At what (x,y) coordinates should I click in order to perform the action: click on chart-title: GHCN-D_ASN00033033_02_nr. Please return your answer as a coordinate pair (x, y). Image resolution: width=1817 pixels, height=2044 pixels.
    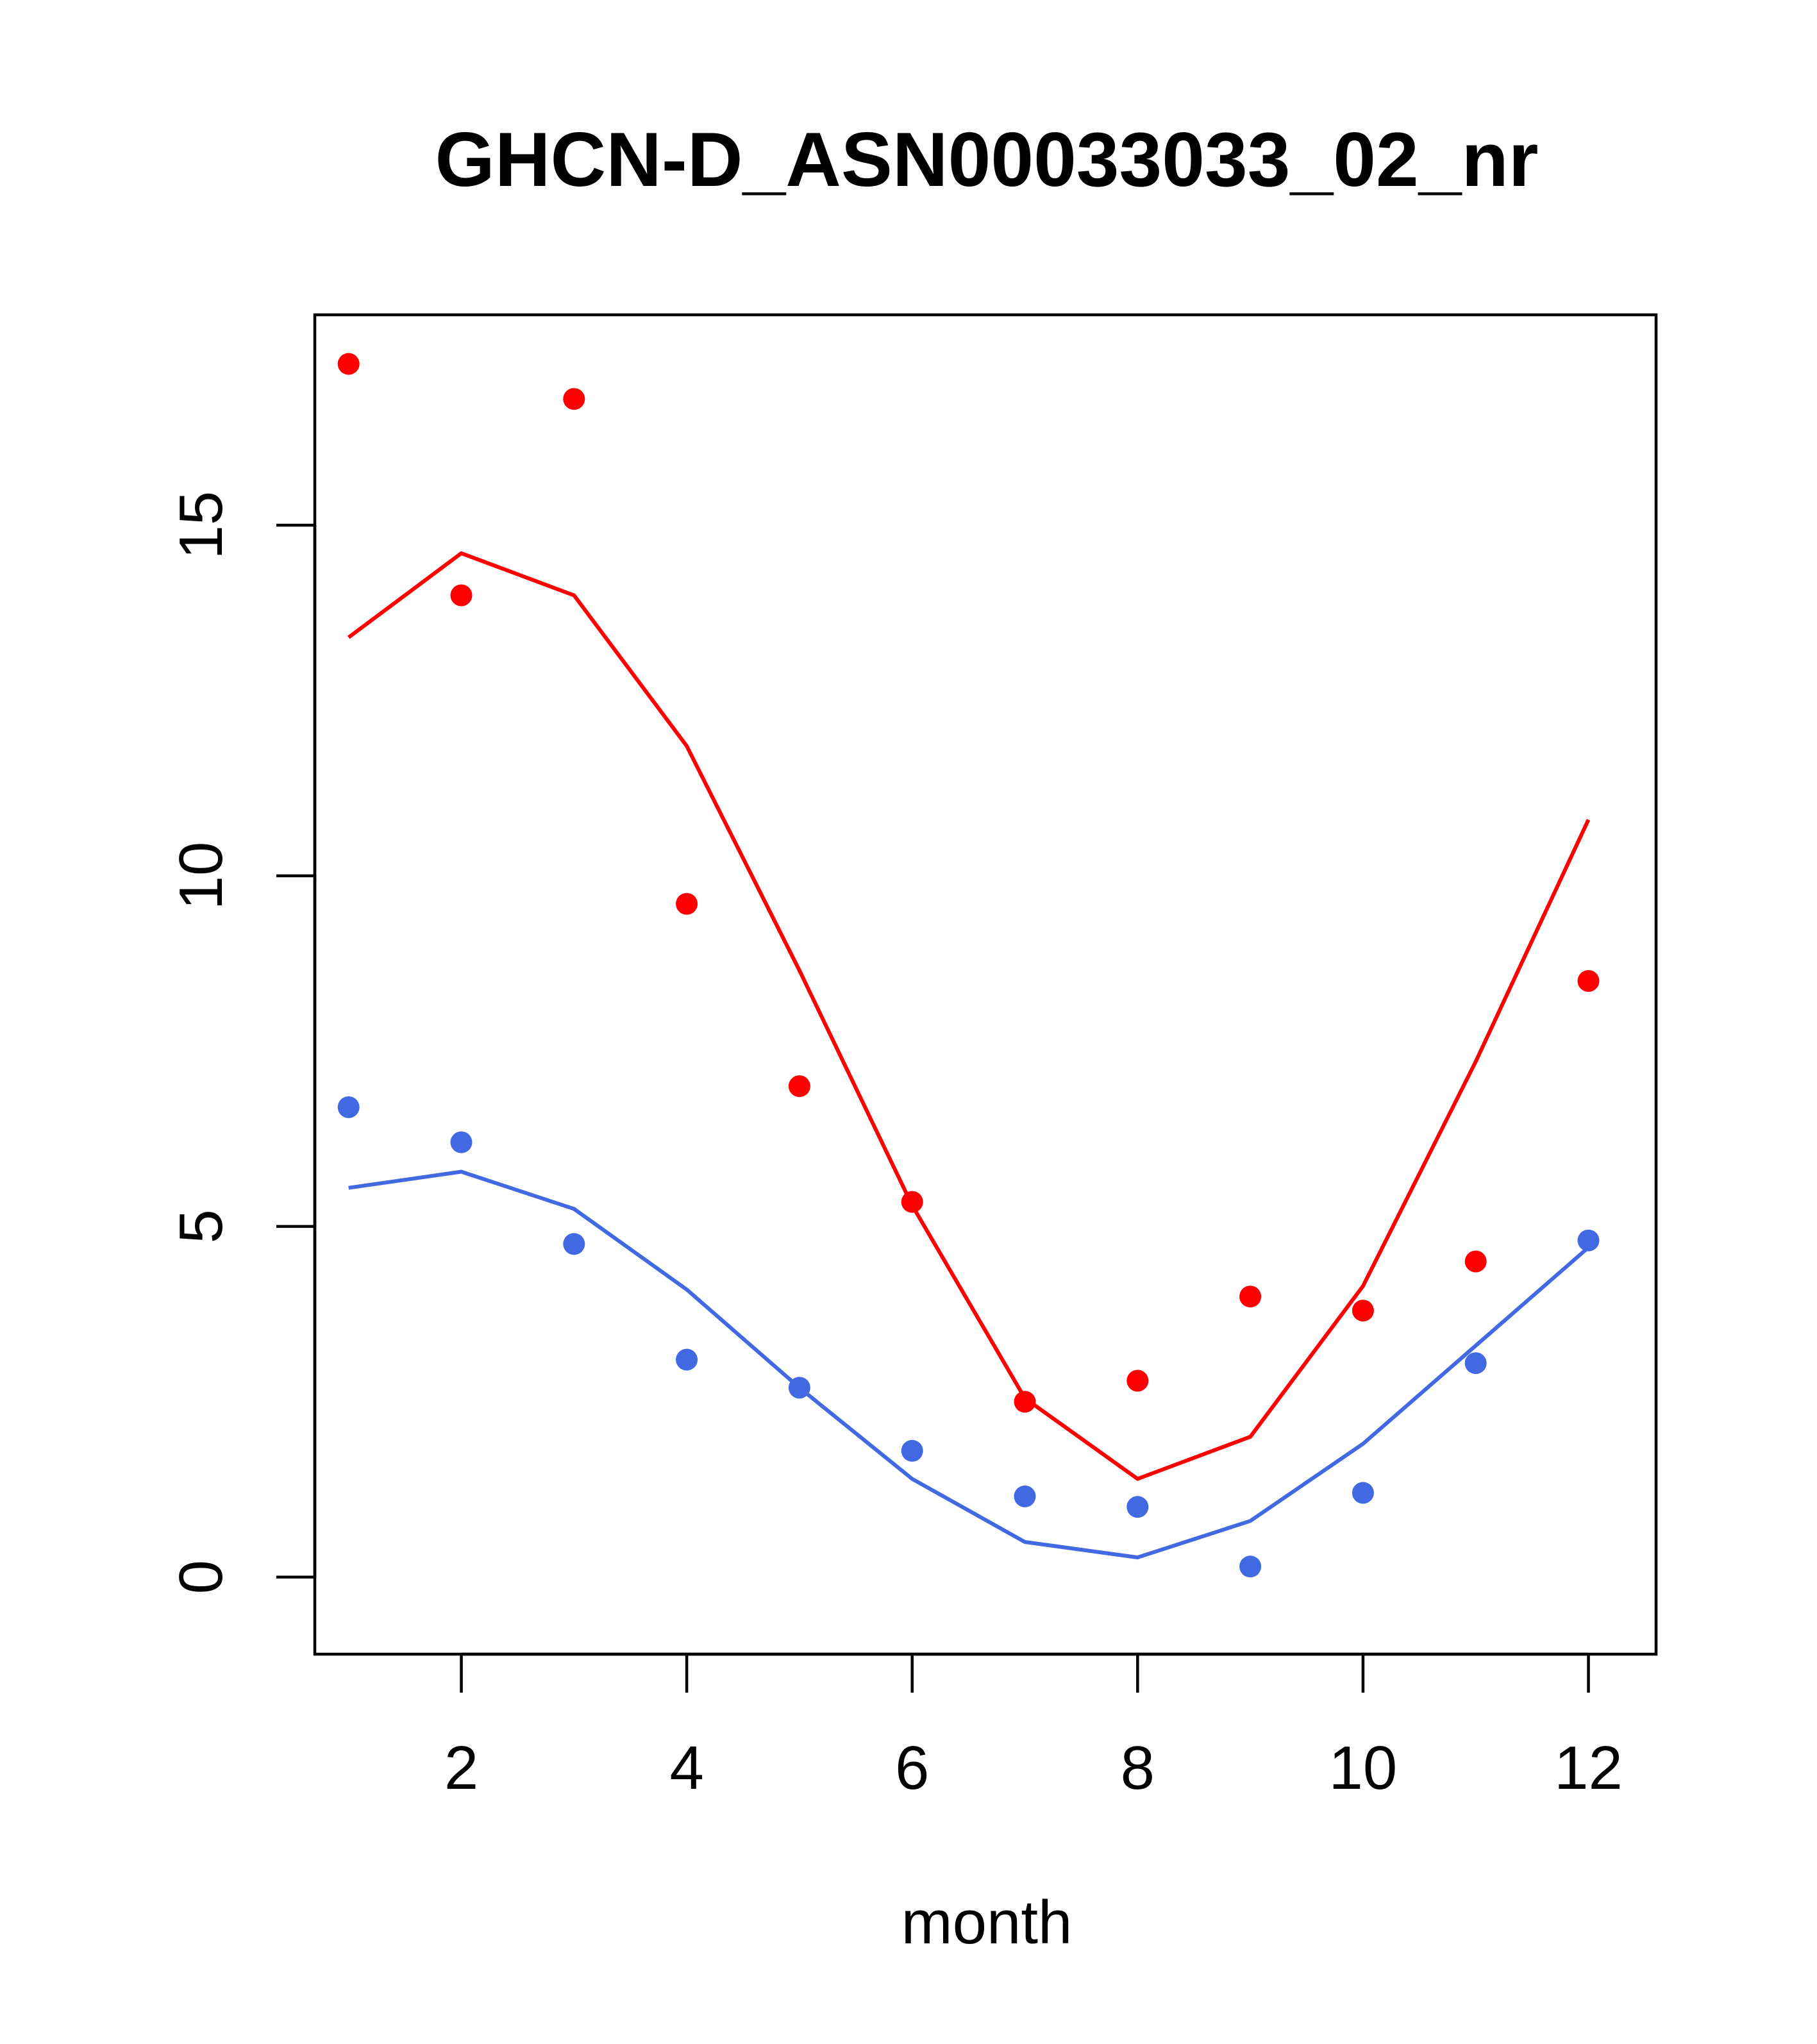
    Looking at the image, I should click on (987, 160).